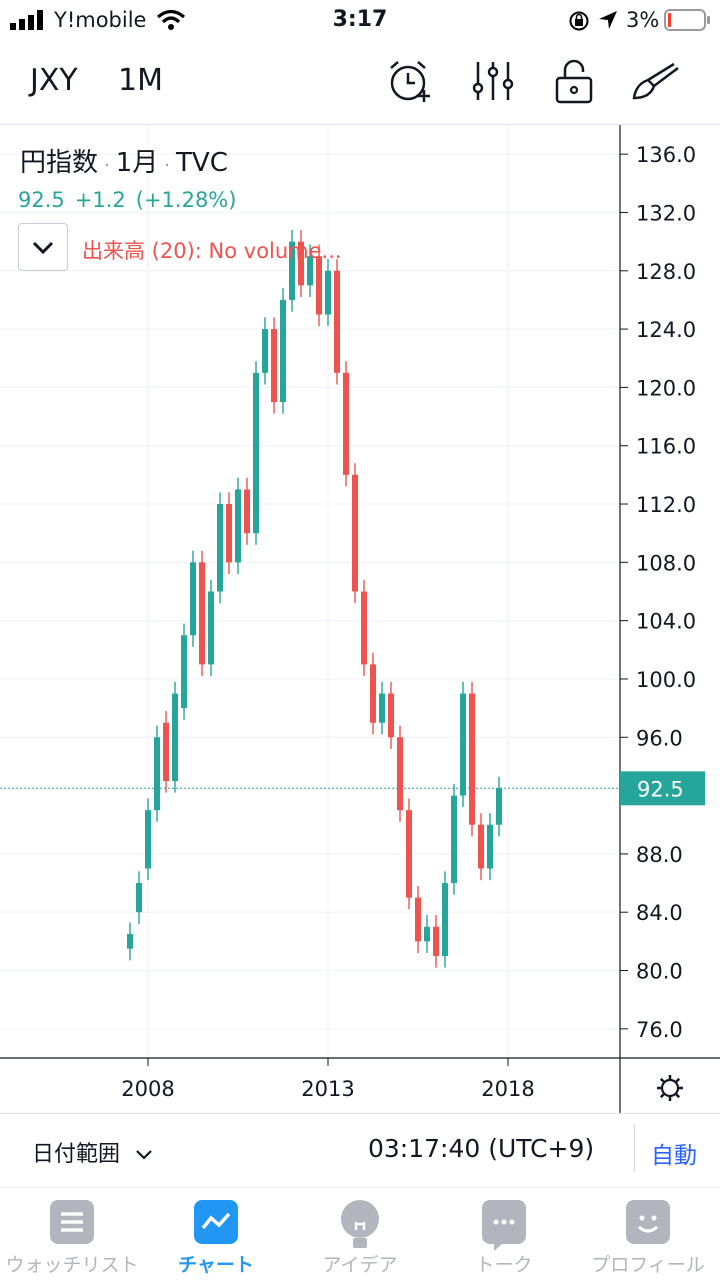  Describe the element at coordinates (76, 1154) in the screenshot. I see `date-range-label: 日付範囲` at that location.